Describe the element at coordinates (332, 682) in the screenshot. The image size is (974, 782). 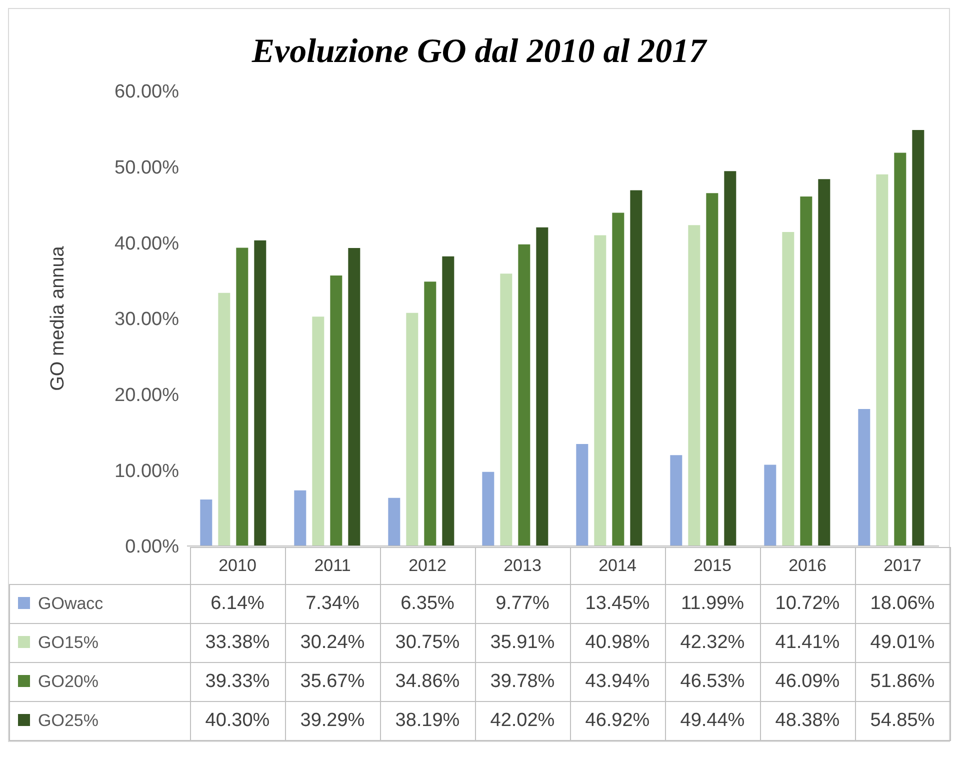
I see `data-label: 35.67%` at that location.